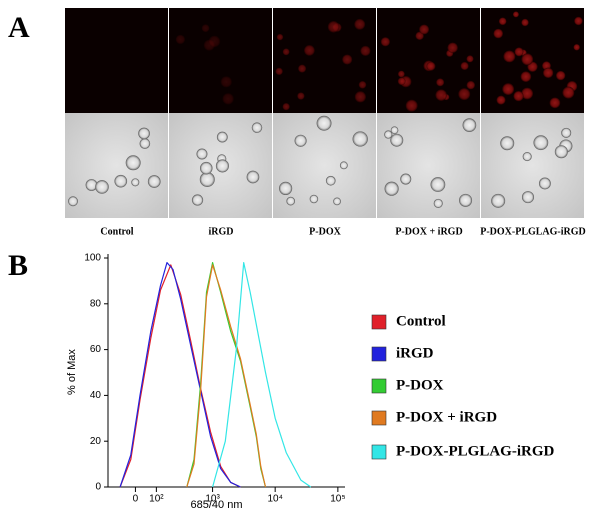  Describe the element at coordinates (274, 499) in the screenshot. I see `x-tick-label: 10⁴` at that location.